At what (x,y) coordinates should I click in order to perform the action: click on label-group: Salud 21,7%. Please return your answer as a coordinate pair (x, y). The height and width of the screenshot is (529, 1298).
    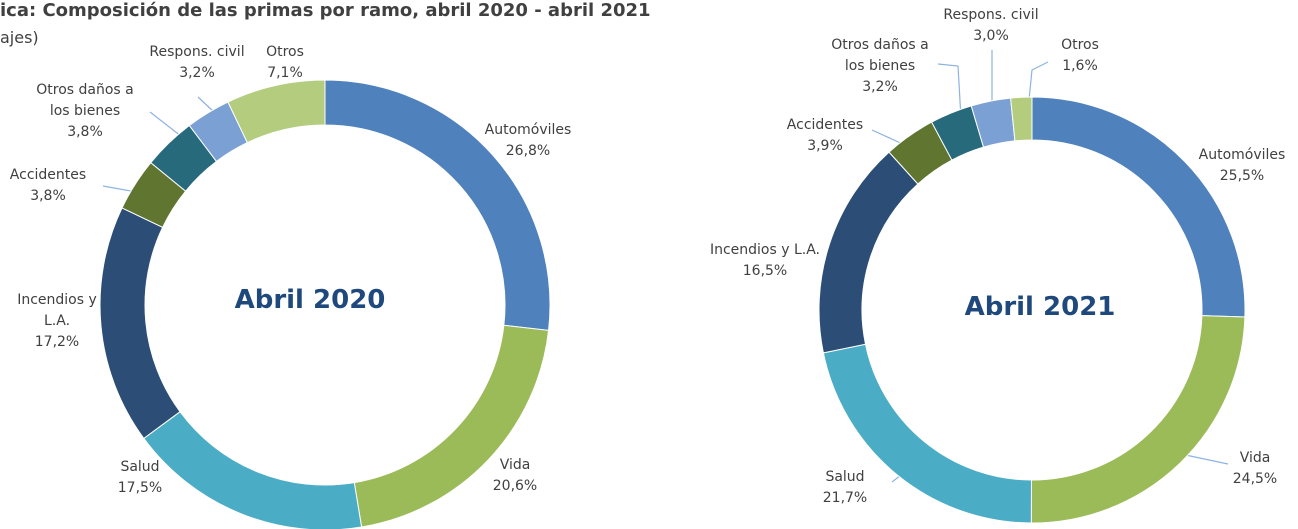
    Looking at the image, I should click on (845, 488).